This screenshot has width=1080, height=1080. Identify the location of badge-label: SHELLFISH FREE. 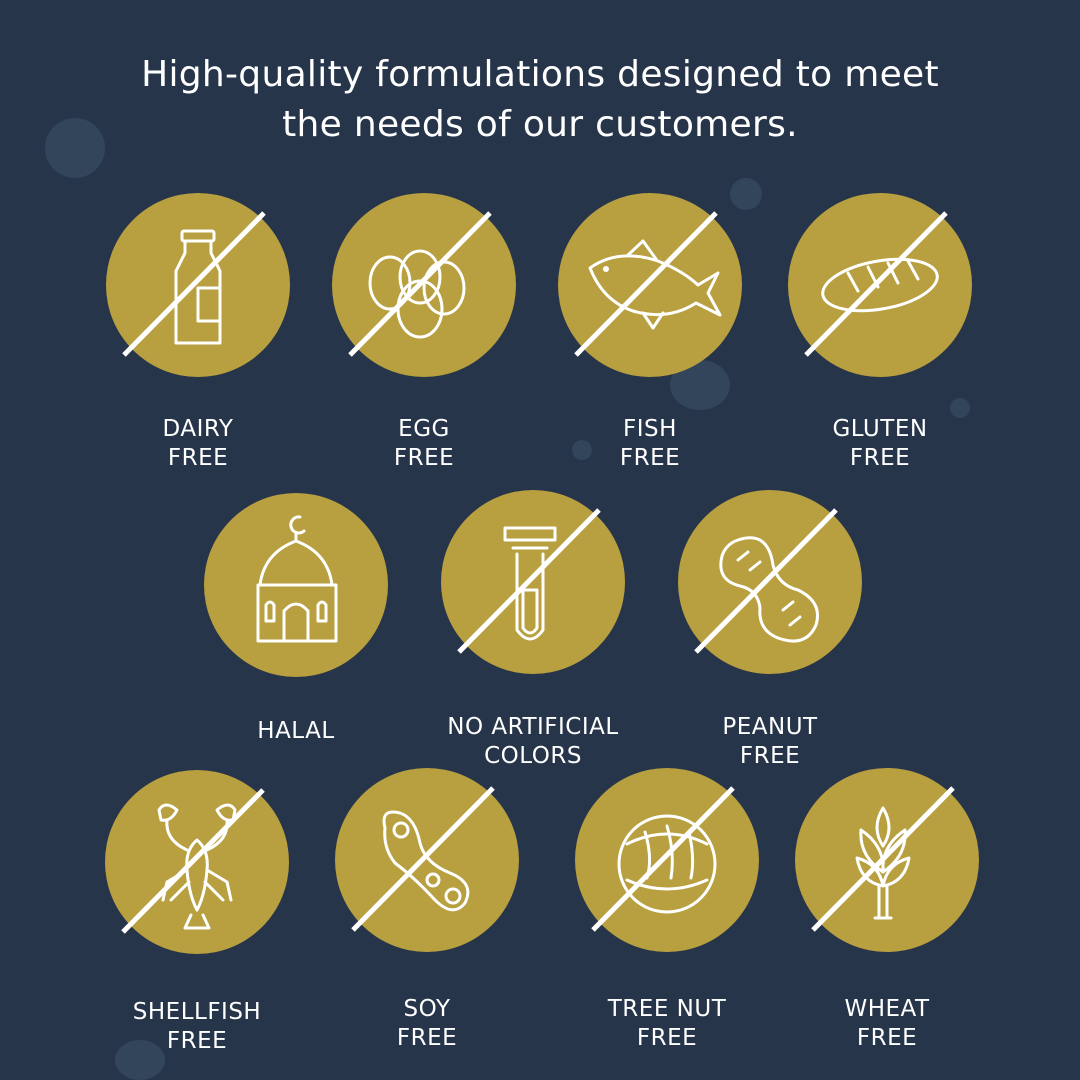
(197, 1027).